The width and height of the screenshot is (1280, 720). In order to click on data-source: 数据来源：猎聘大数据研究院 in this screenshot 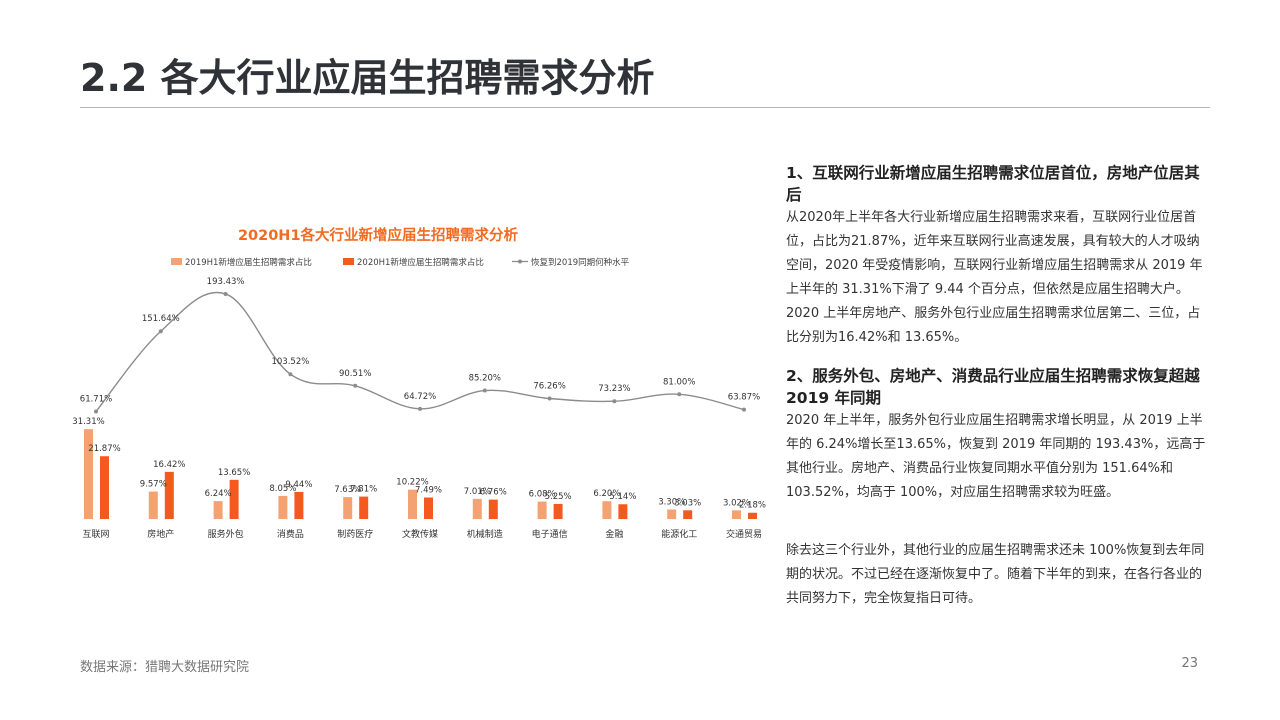, I will do `click(165, 667)`.